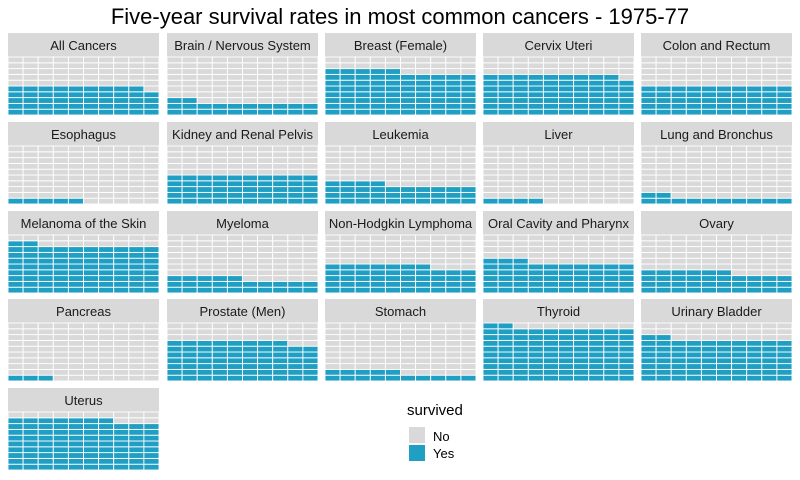  I want to click on legend: survived No Yes, so click(435, 431).